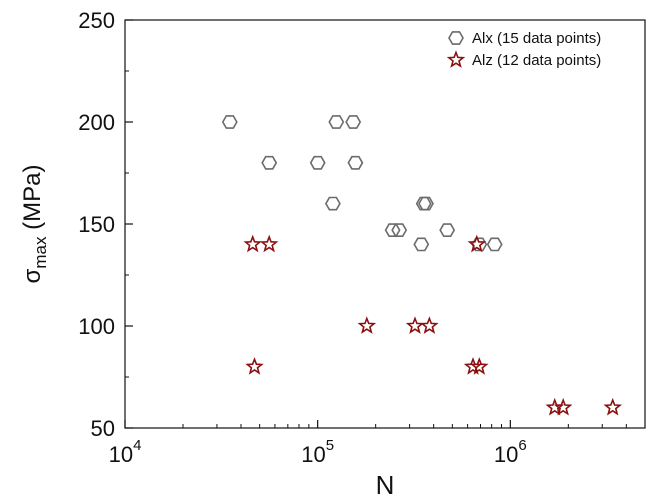  I want to click on y-tick-label: 200, so click(96, 122).